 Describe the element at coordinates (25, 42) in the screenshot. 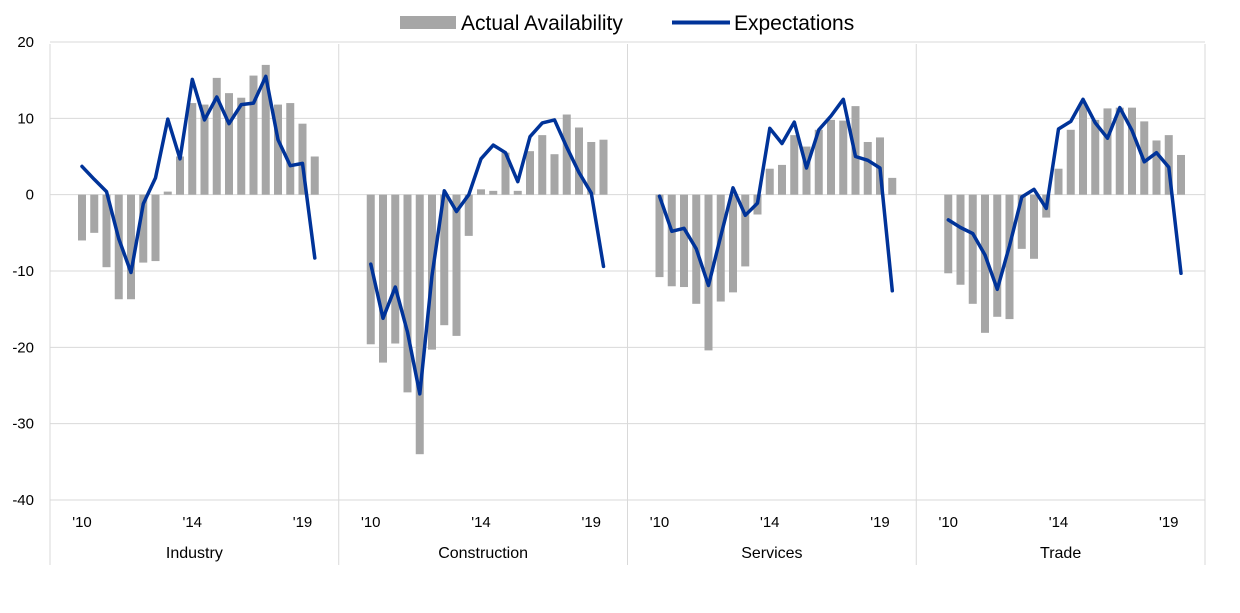

I see `y-tick-label: 20` at that location.